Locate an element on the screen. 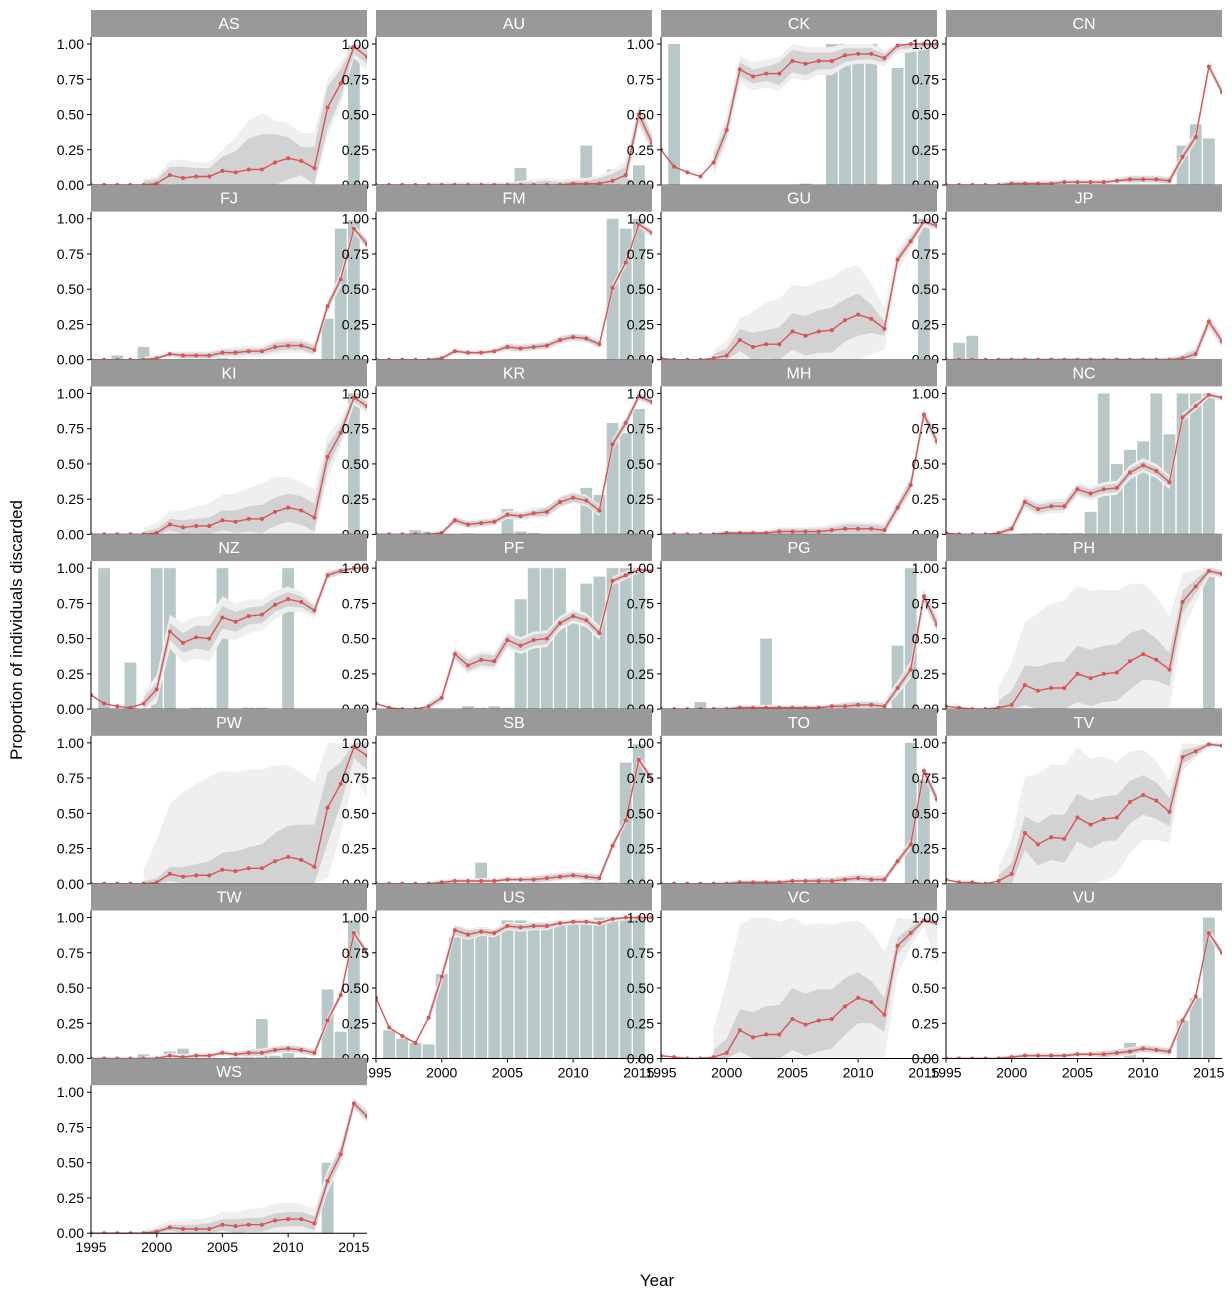 This screenshot has width=1232, height=1291. outer-interval-band is located at coordinates (1110, 337).